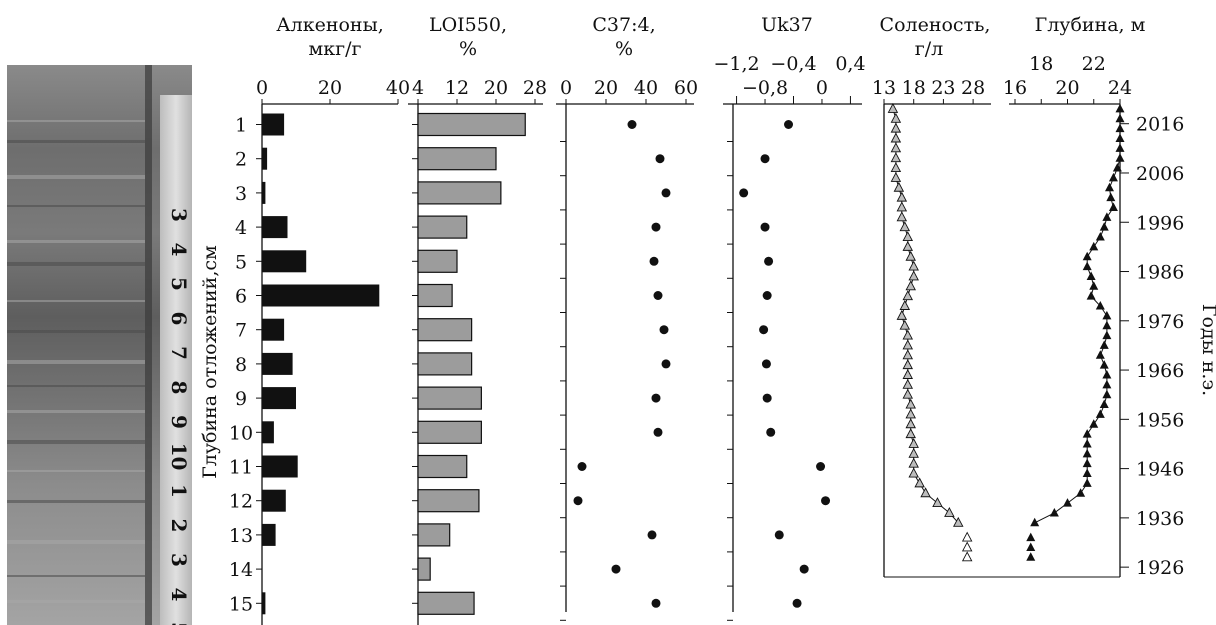  Describe the element at coordinates (418, 88) in the screenshot. I see `loi-tick-label: 4` at that location.